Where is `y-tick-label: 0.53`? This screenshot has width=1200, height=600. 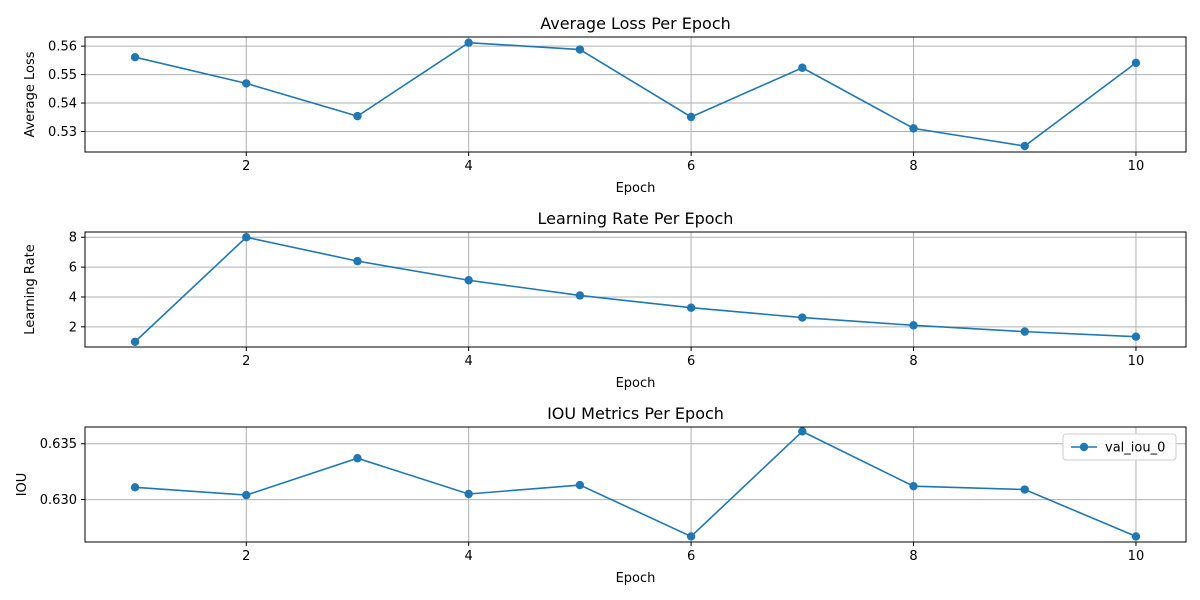 y-tick-label: 0.53 is located at coordinates (62, 132).